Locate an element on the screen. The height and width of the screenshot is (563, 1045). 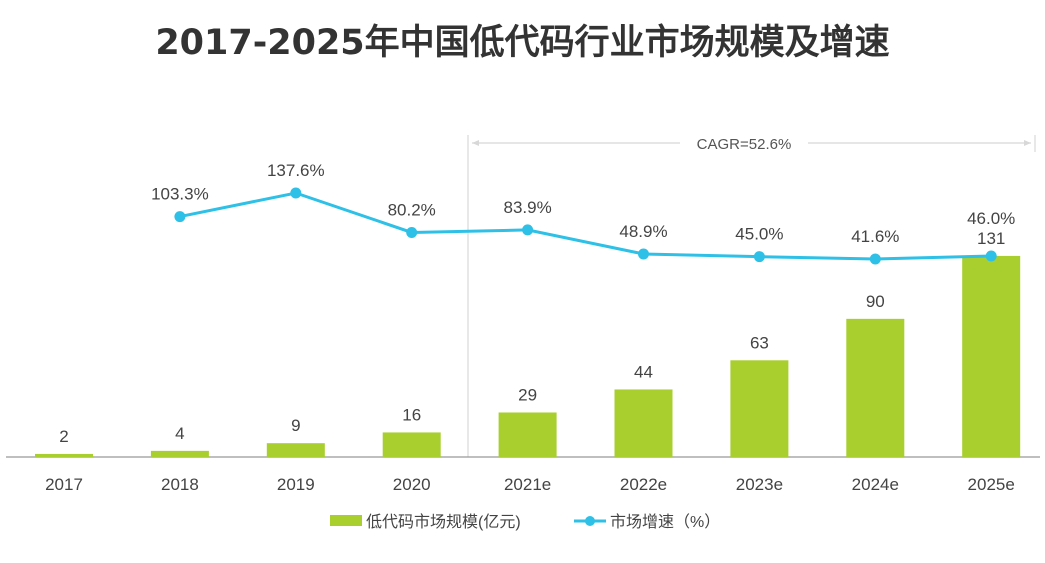
legend-line-marker is located at coordinates (590, 521).